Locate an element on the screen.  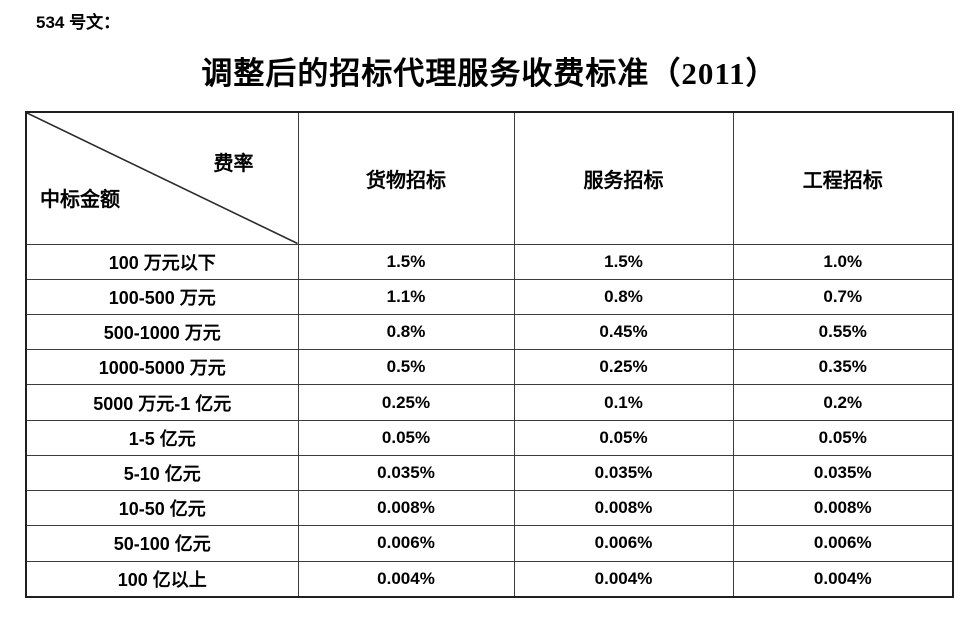
corner-header-cell: 费率 中标金额 is located at coordinates (162, 178).